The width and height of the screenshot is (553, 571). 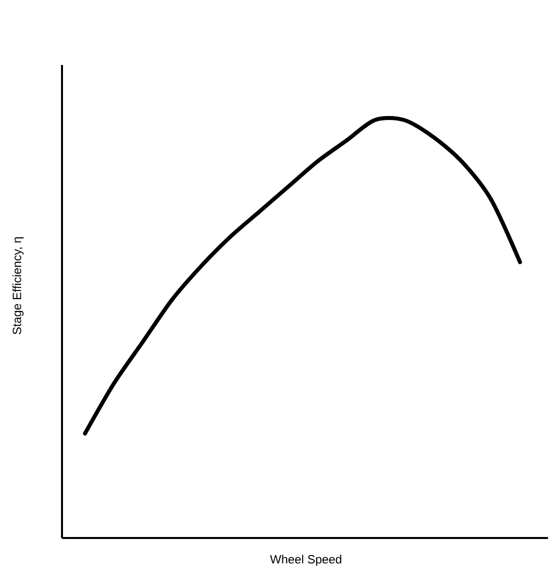 What do you see at coordinates (18, 285) in the screenshot?
I see `y-axis-title: Stage Efficiency, η` at bounding box center [18, 285].